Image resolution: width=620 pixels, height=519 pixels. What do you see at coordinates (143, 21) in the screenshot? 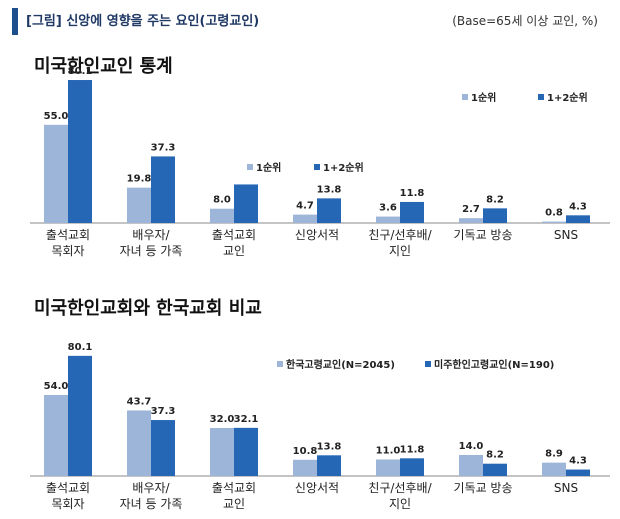
I see `figure-caption: [그림] 신앙에 영향을 주는 요인(고령교인)` at bounding box center [143, 21].